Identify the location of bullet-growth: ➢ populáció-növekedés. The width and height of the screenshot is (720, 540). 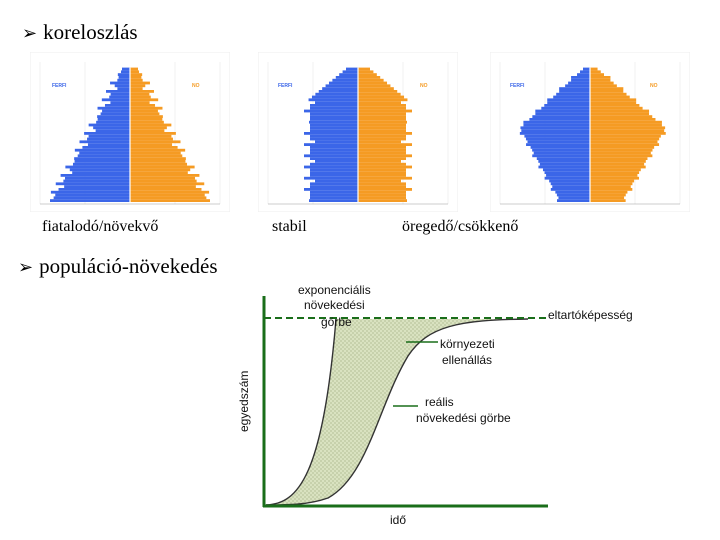
(118, 267).